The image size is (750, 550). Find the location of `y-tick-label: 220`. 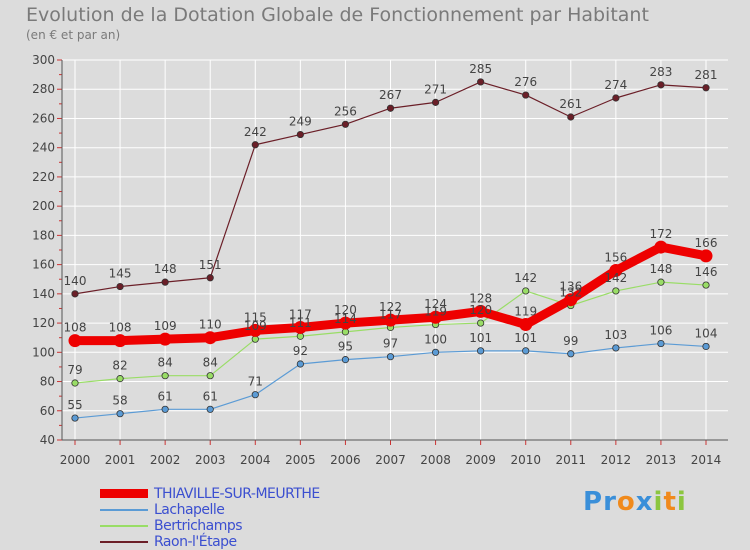

y-tick-label: 220 is located at coordinates (43, 177).